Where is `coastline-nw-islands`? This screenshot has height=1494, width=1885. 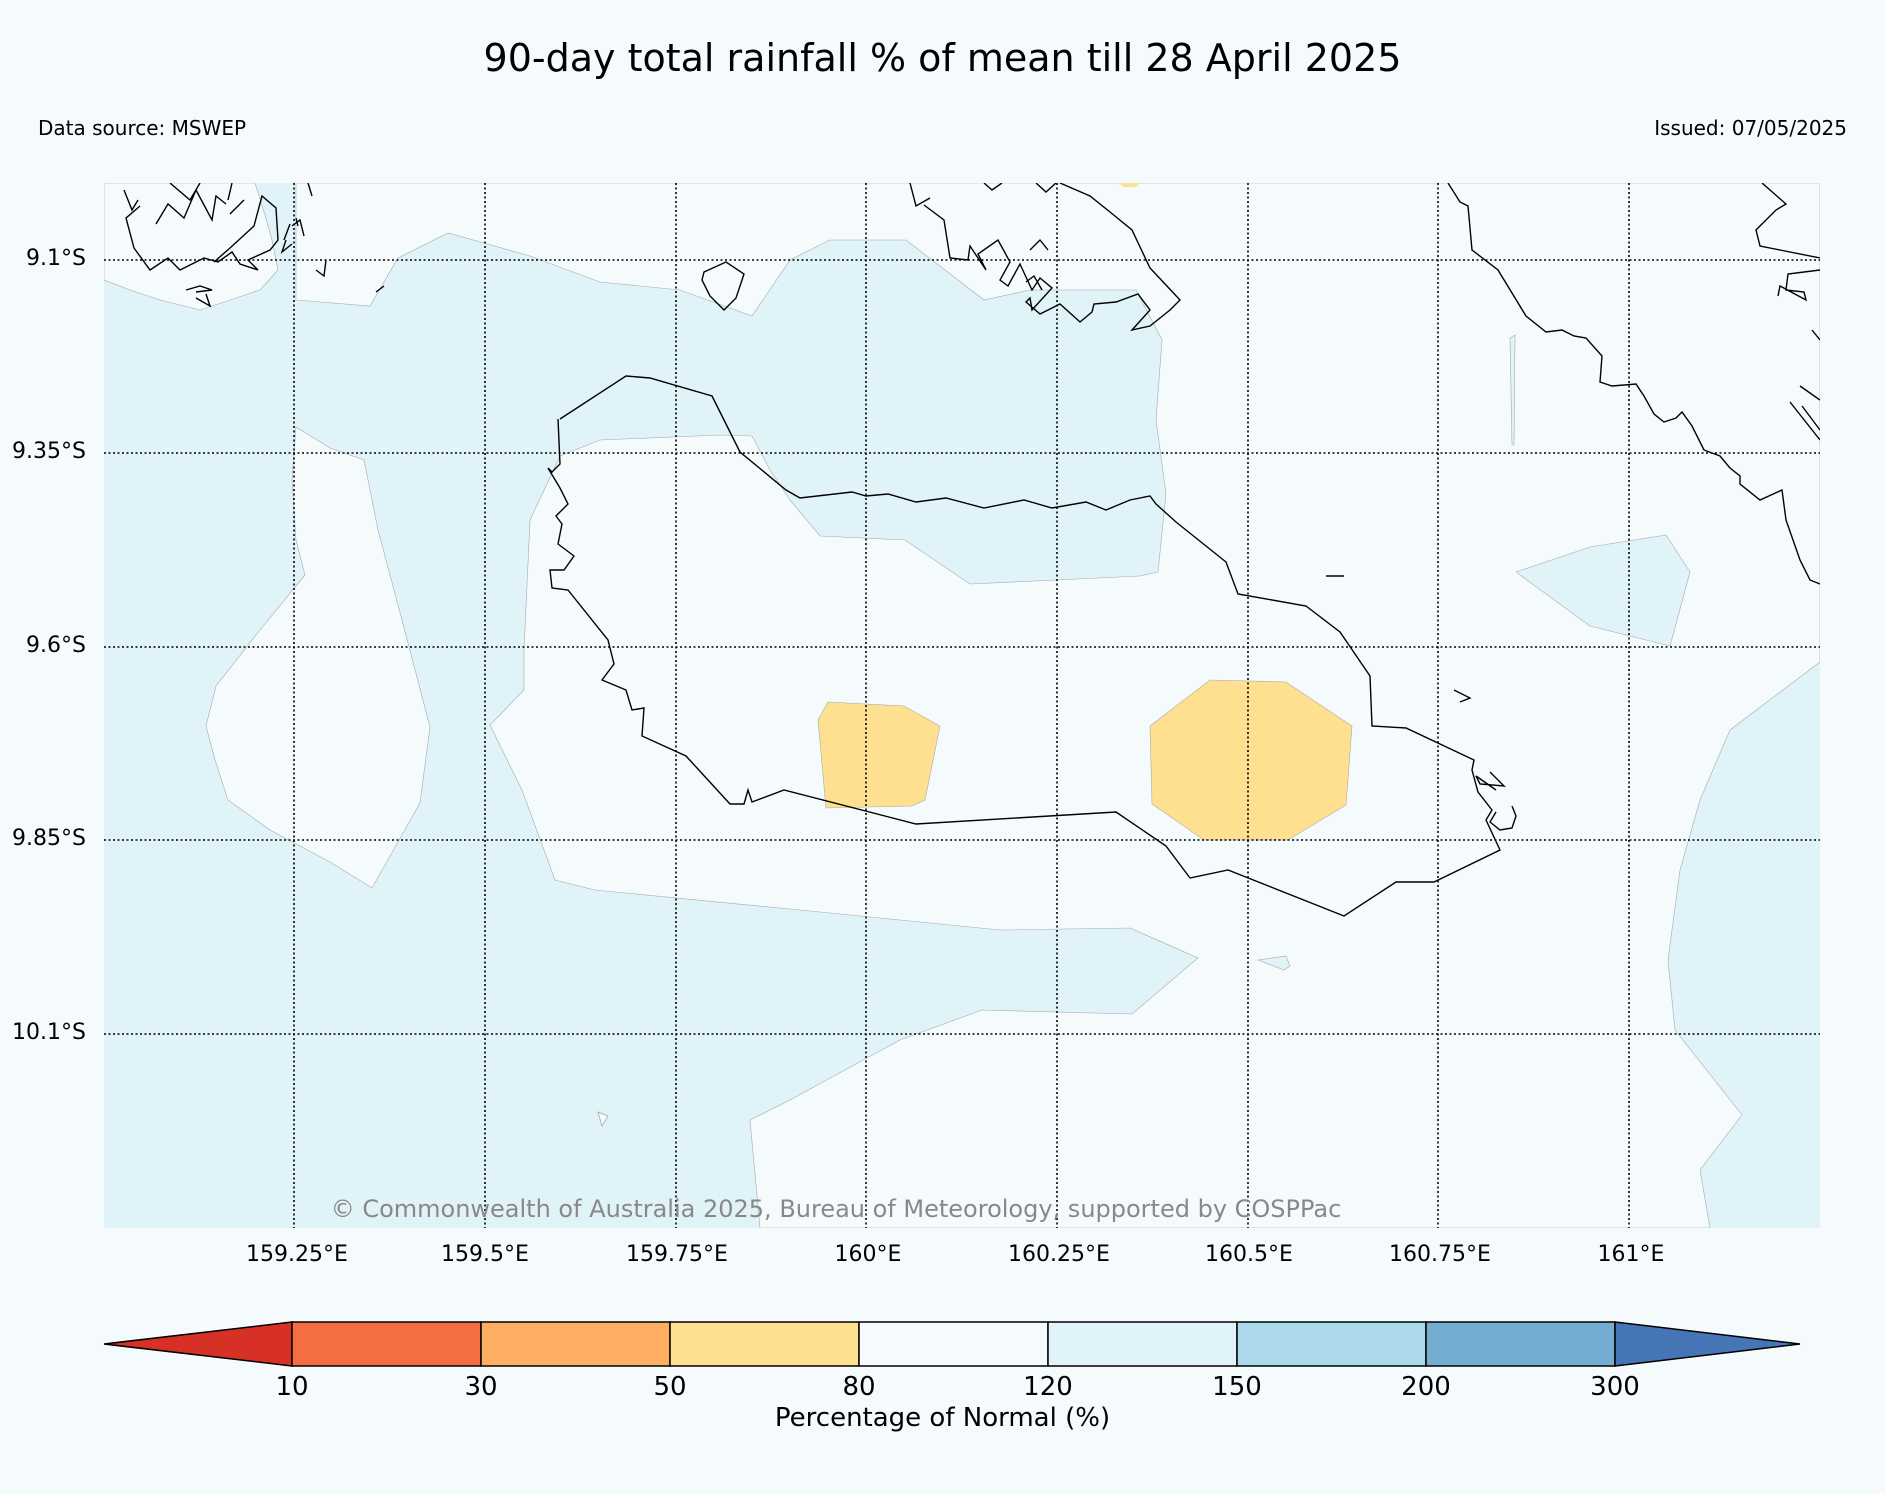
coastline-nw-islands is located at coordinates (254, 245).